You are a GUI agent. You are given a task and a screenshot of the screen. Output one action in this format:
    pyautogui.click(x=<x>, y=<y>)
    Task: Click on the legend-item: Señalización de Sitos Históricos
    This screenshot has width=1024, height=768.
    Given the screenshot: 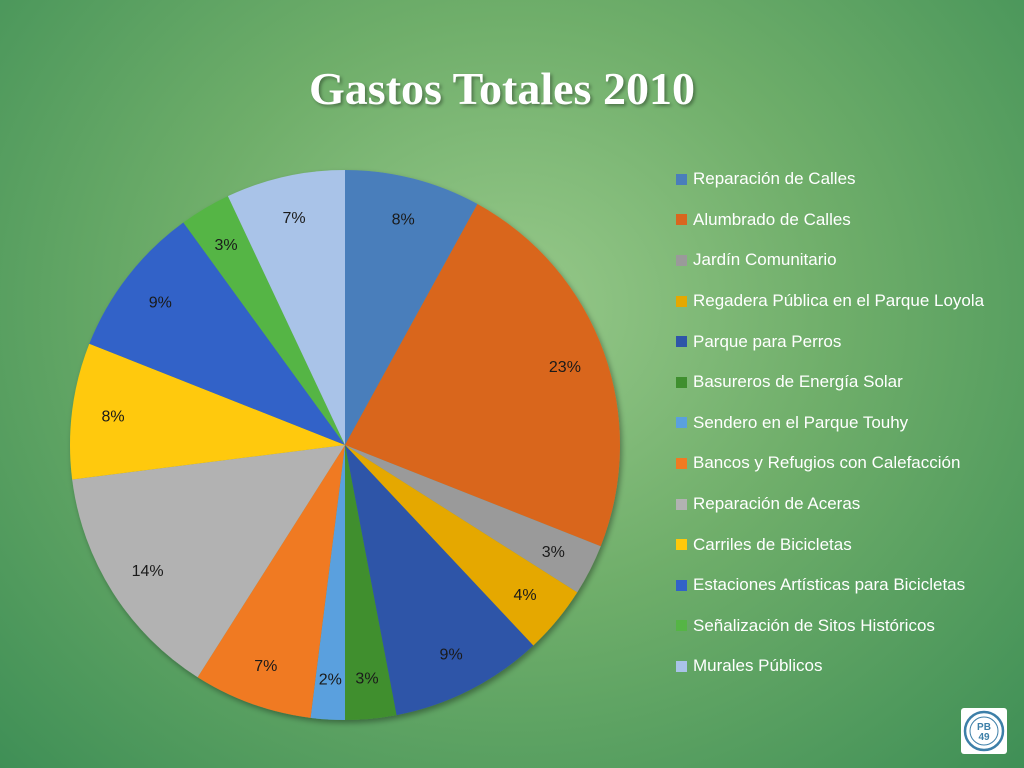 What is the action you would take?
    pyautogui.click(x=846, y=626)
    